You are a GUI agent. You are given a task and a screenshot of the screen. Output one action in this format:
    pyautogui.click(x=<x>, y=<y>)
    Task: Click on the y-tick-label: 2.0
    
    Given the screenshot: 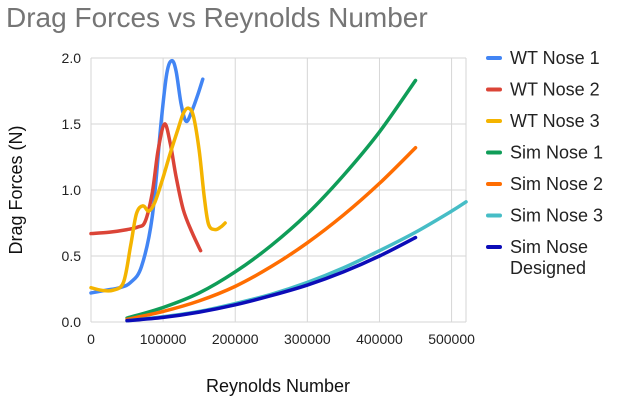 What is the action you would take?
    pyautogui.click(x=72, y=58)
    